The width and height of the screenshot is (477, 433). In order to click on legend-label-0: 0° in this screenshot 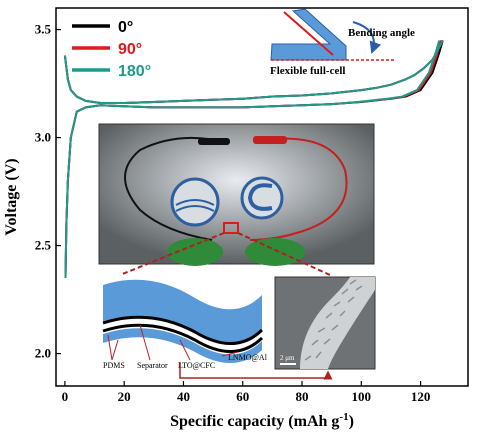, I will do `click(125, 27)`.